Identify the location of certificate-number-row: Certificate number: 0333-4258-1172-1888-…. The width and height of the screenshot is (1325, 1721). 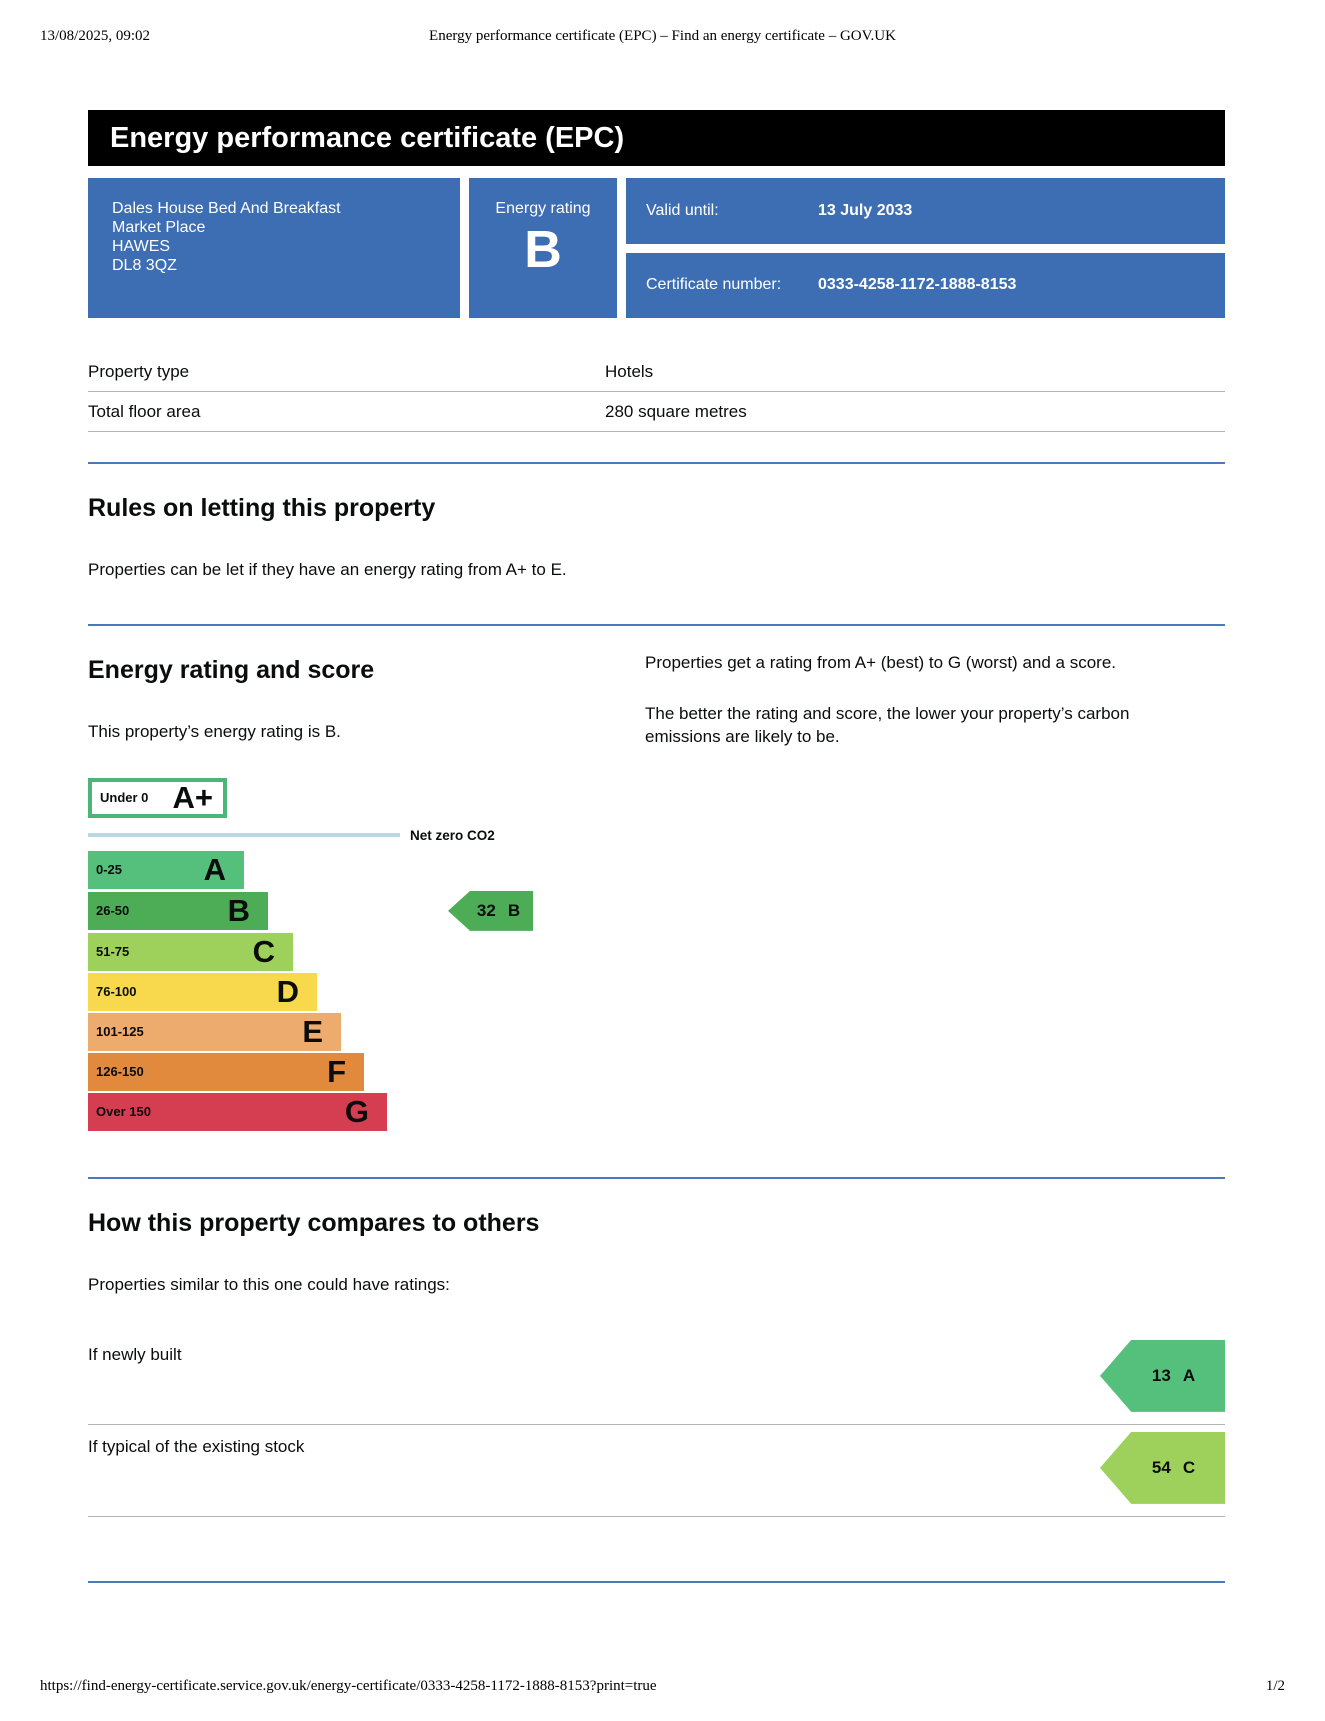
(925, 285).